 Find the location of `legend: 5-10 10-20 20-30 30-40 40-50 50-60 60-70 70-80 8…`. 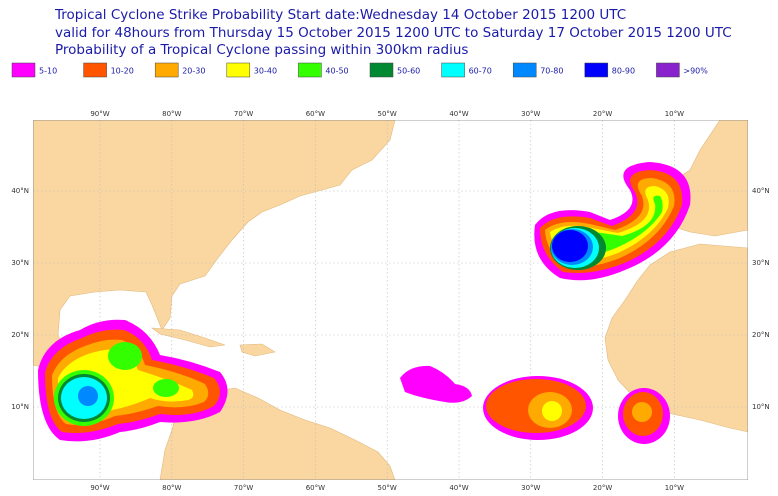

legend: 5-10 10-20 20-30 30-40 40-50 50-60 60-70 70-80 8… is located at coordinates (359, 70).